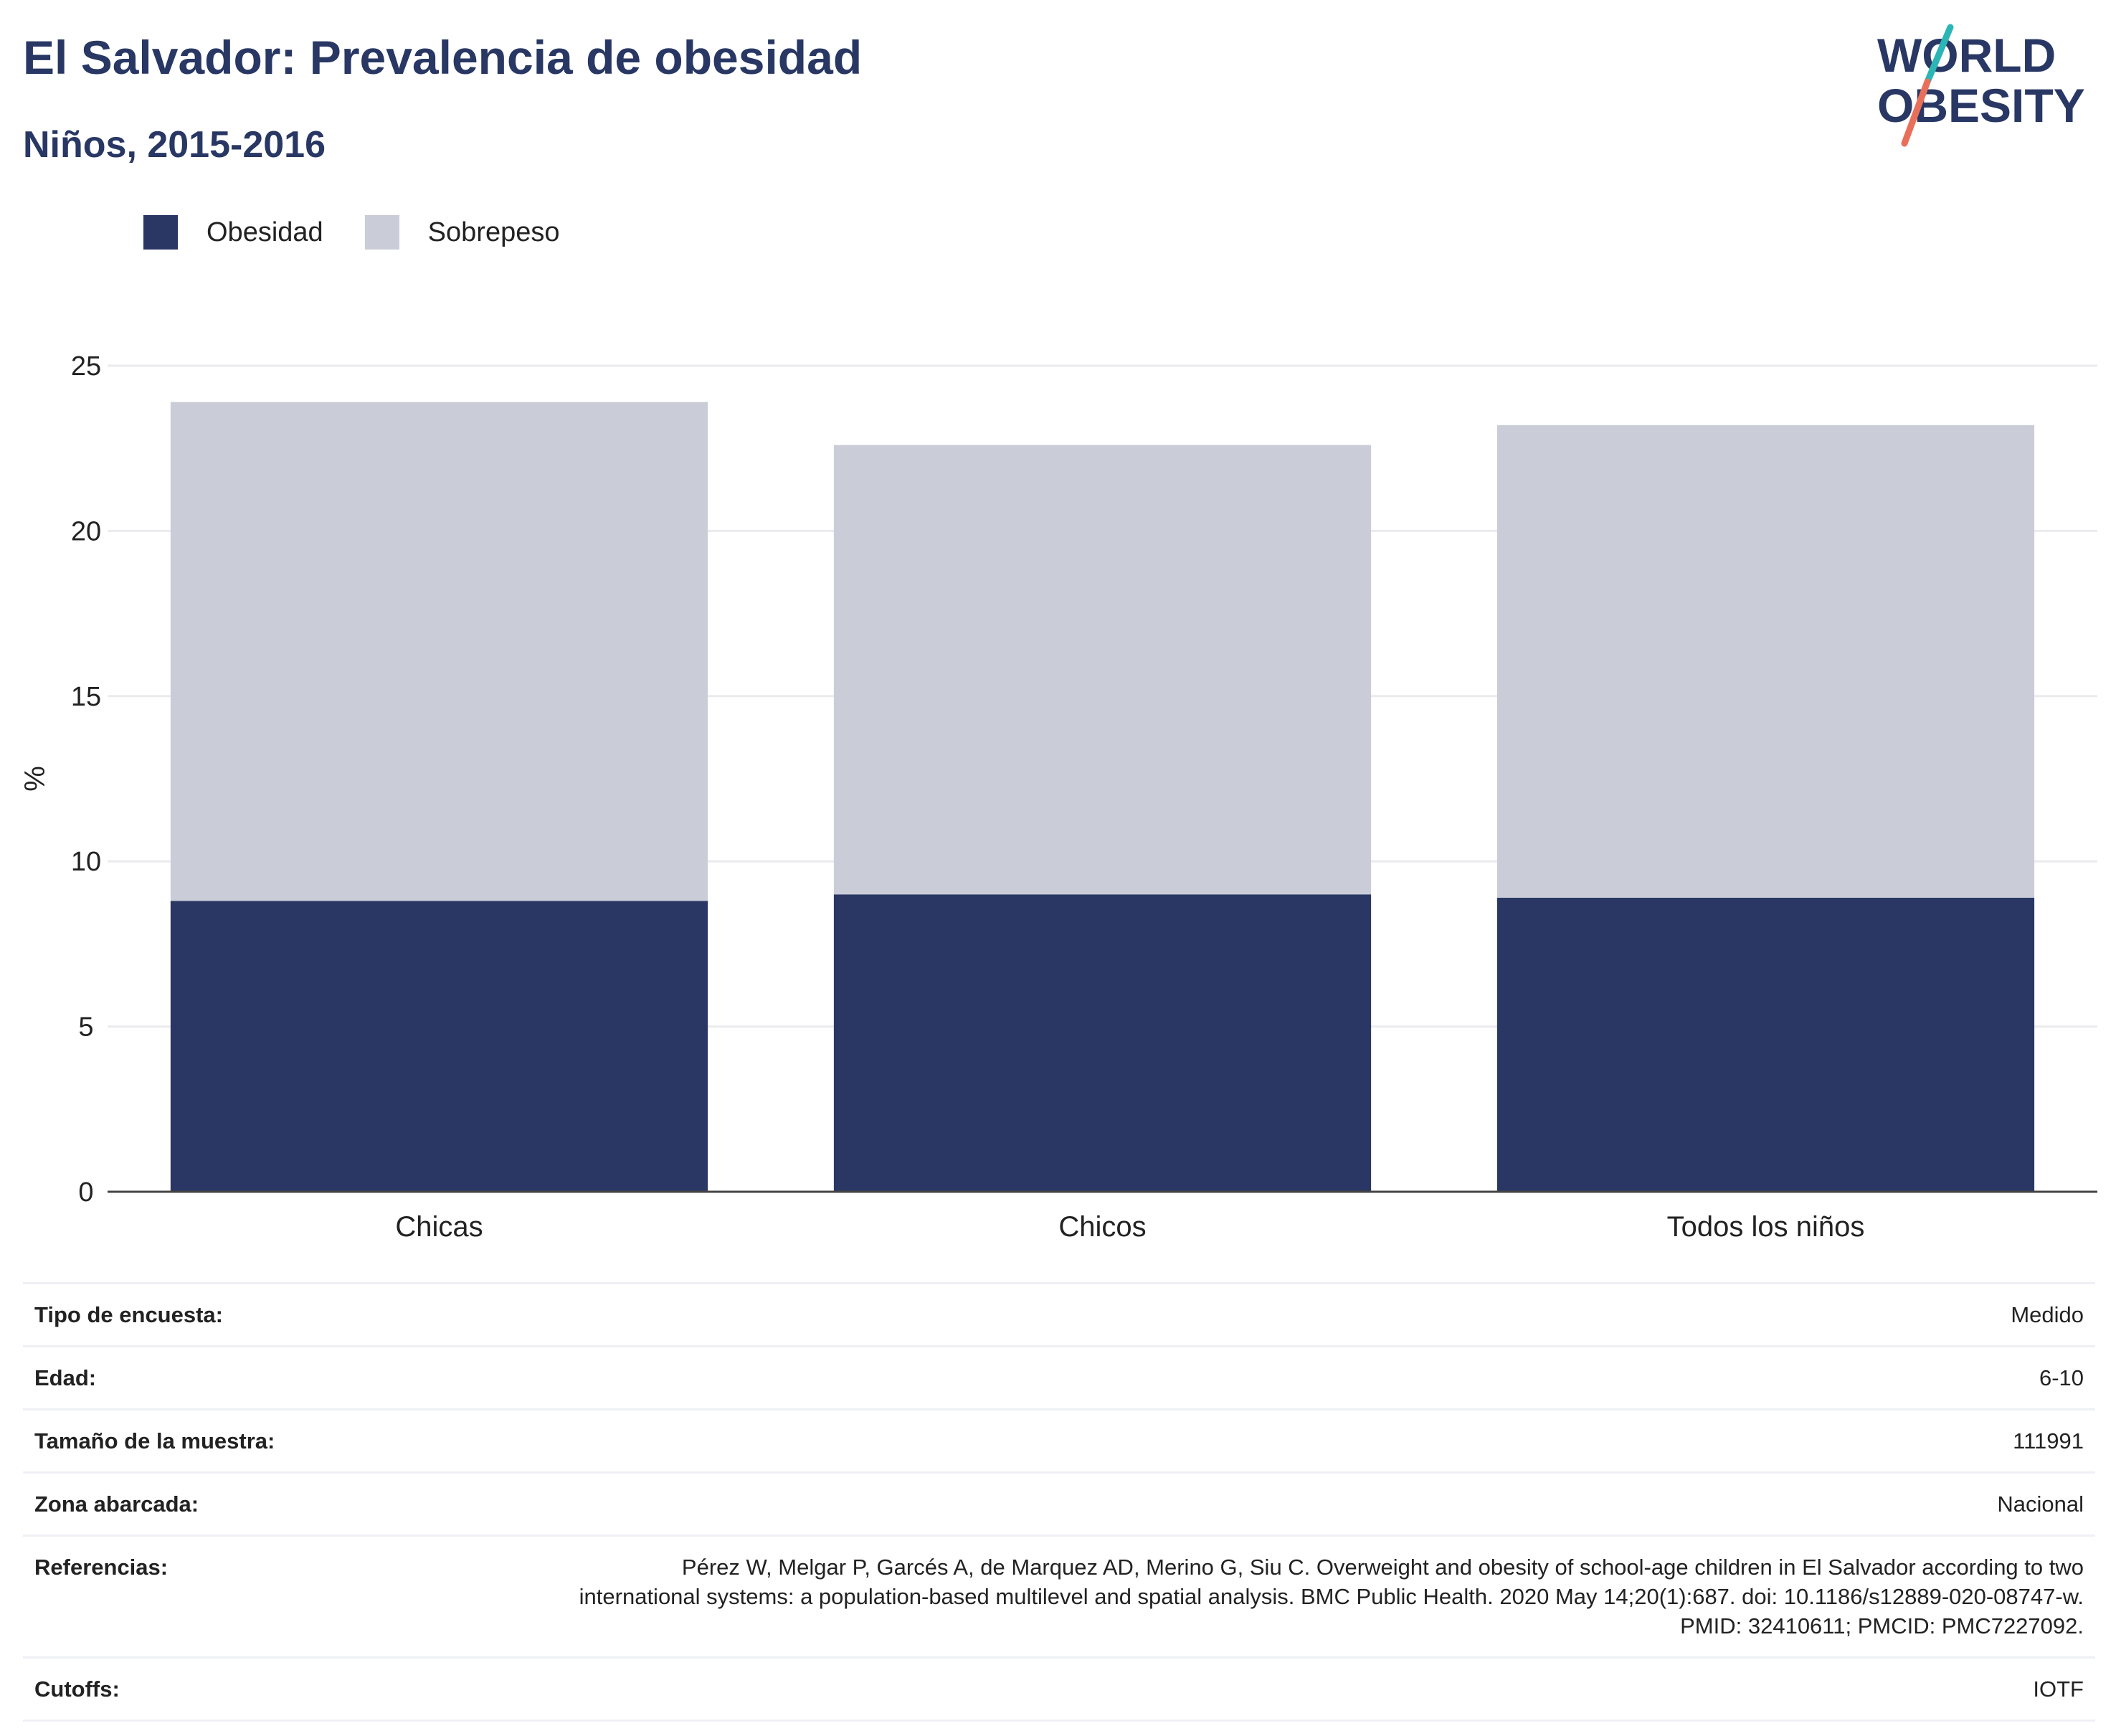 The image size is (2121, 1736). I want to click on chart-legend: Obesidad Sobrepeso, so click(372, 232).